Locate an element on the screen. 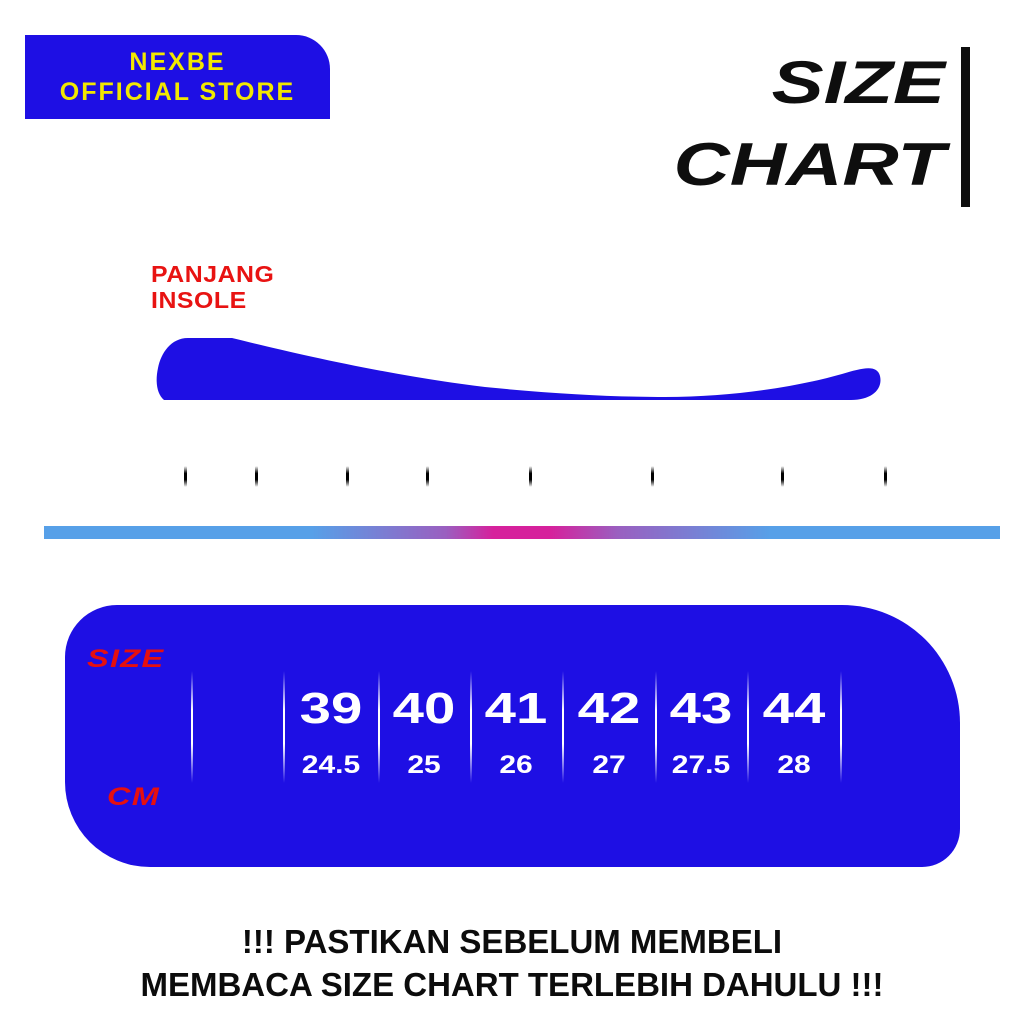 The height and width of the screenshot is (1024, 1024). size-row-label: SIZE is located at coordinates (126, 659).